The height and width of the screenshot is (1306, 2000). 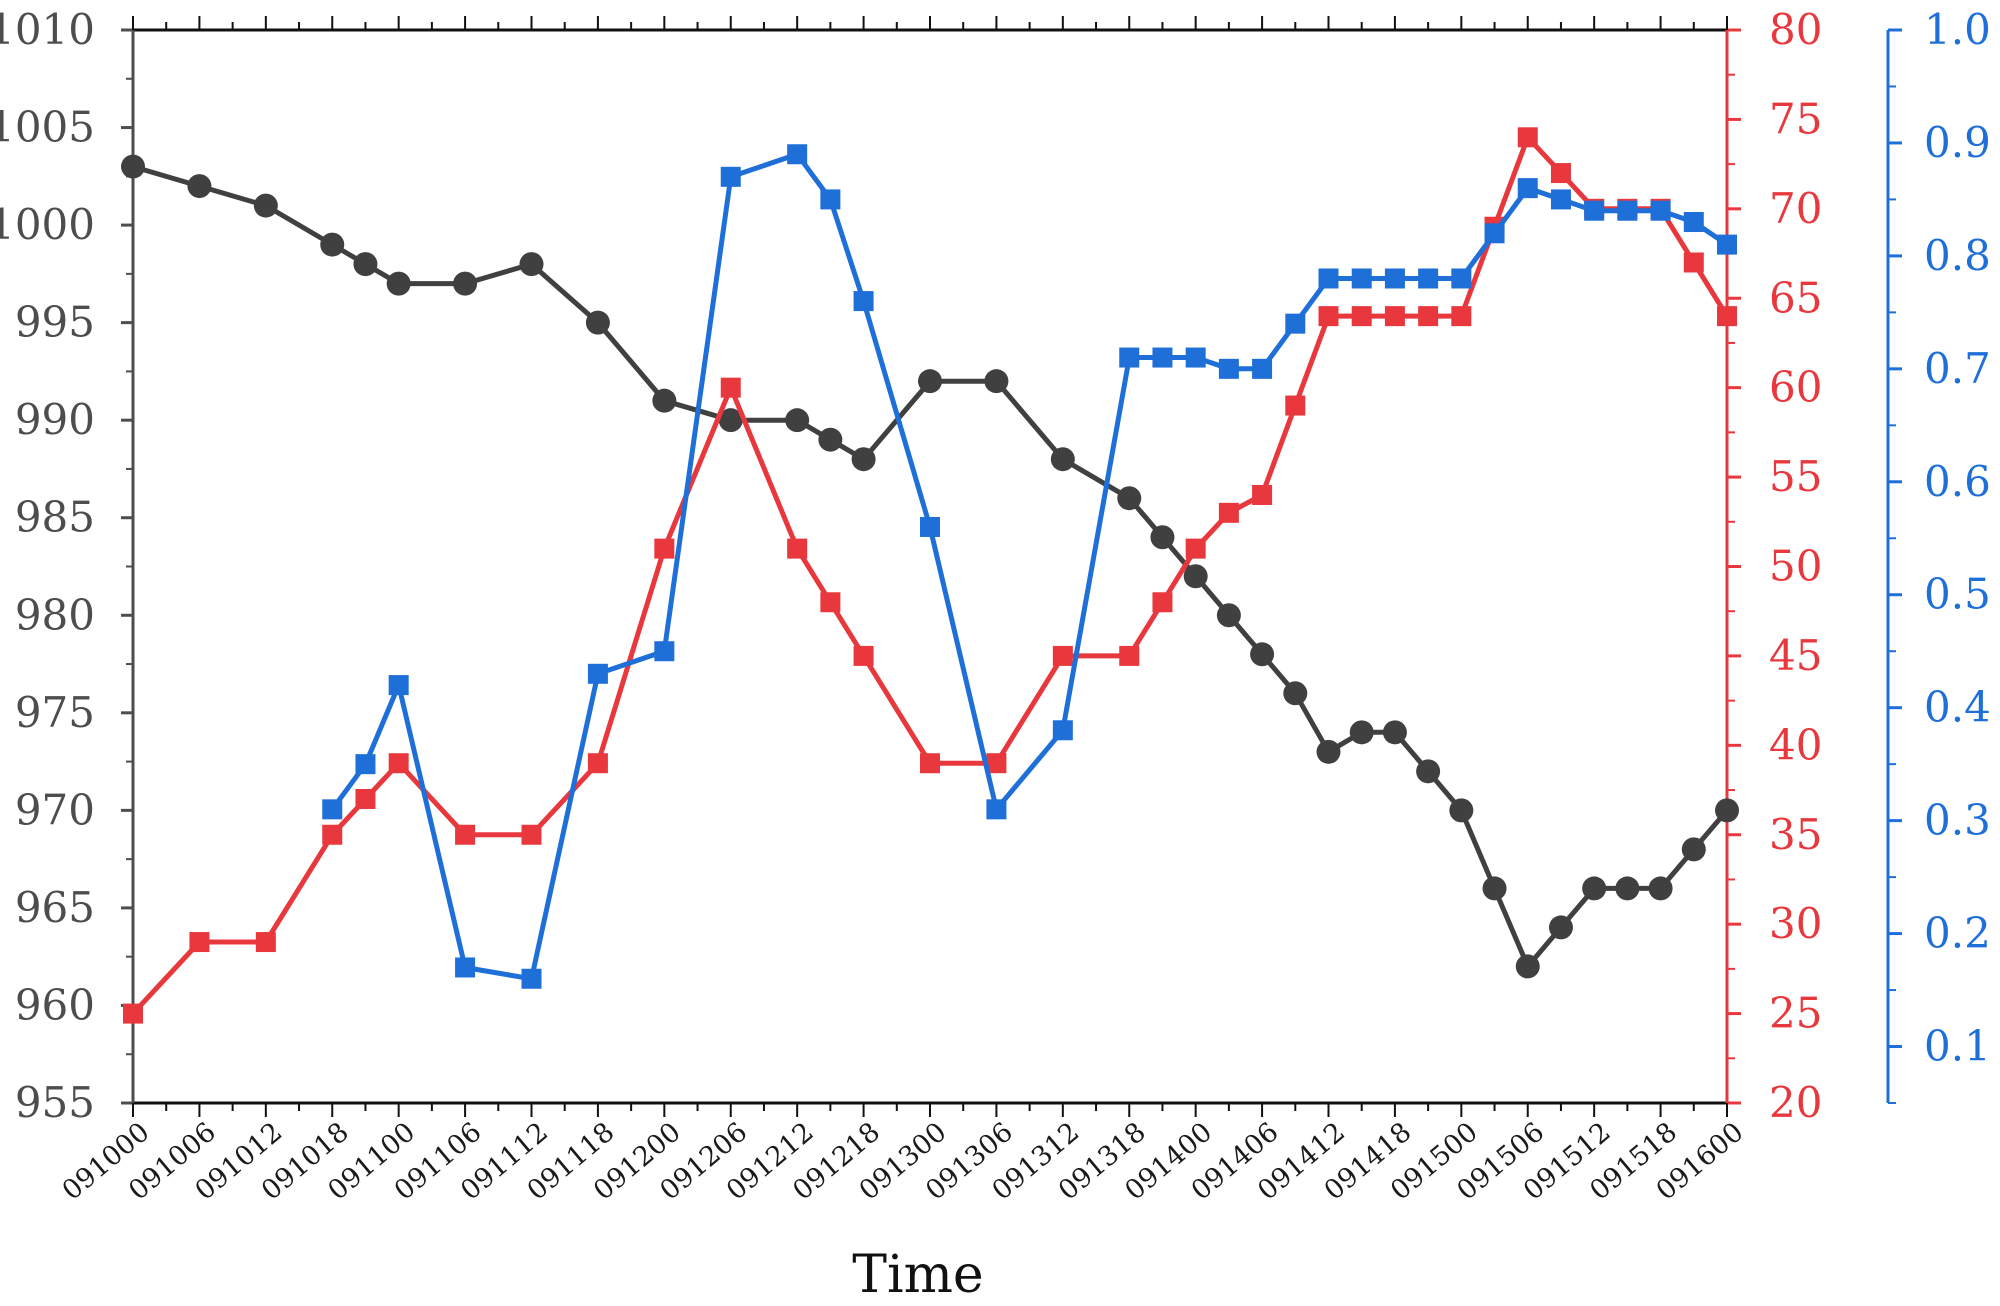 I want to click on left-tick-label: 975, so click(x=55, y=712).